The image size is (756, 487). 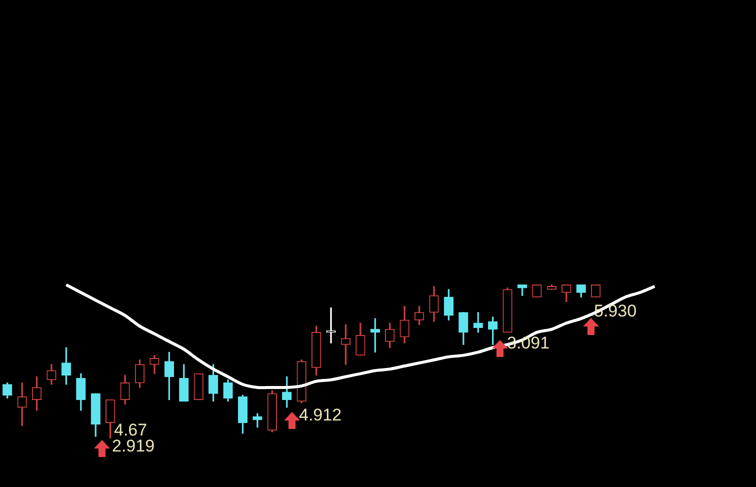 What do you see at coordinates (615, 311) in the screenshot?
I see `annotation: 5.930` at bounding box center [615, 311].